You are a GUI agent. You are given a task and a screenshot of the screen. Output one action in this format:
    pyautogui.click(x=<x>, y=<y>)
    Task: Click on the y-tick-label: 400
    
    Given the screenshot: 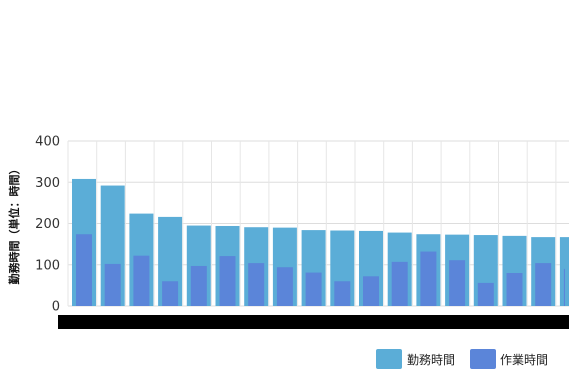 What is the action you would take?
    pyautogui.click(x=47, y=142)
    